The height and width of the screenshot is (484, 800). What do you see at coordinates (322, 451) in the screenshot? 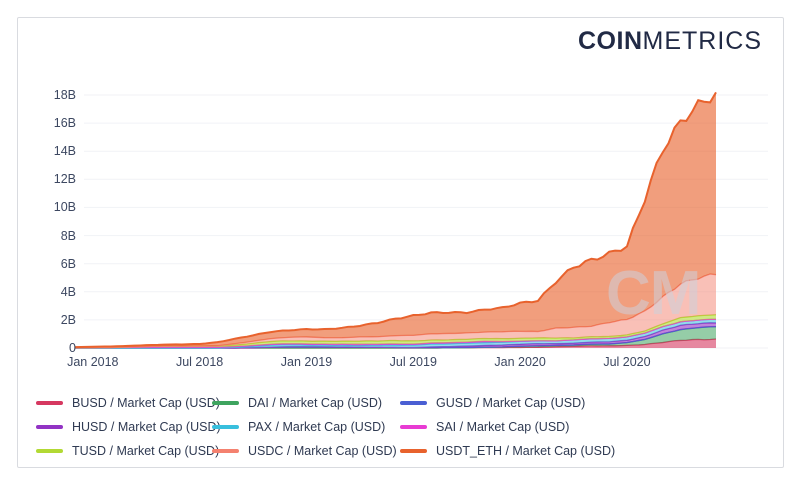
I see `legend-label: USDC / Market Cap (USD)` at bounding box center [322, 451].